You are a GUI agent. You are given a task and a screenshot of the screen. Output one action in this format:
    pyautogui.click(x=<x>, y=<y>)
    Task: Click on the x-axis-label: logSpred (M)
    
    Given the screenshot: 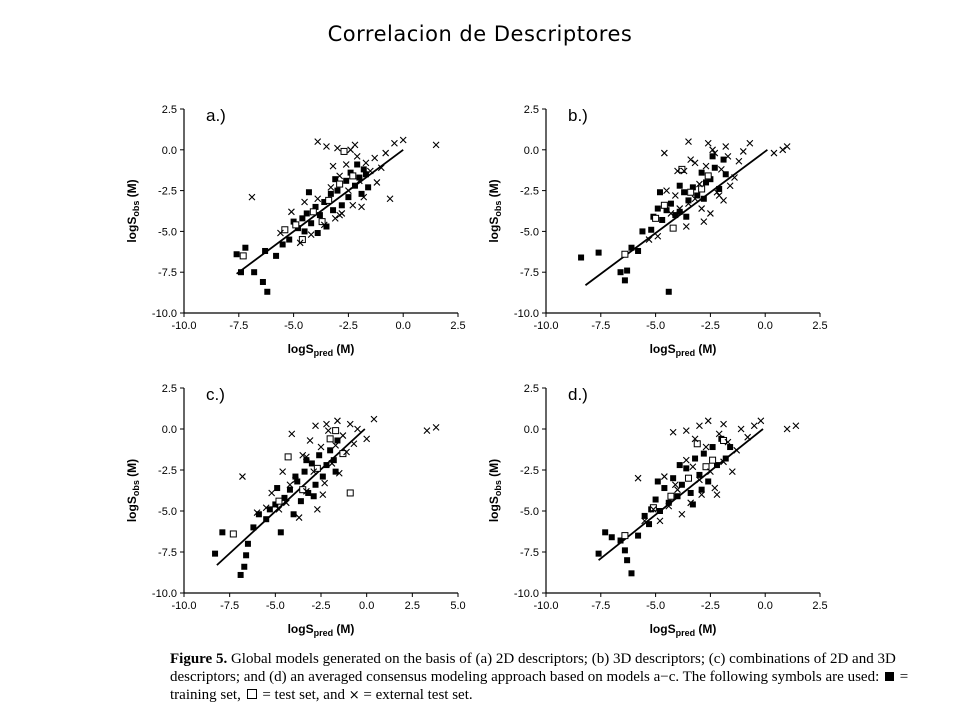 What is the action you would take?
    pyautogui.click(x=321, y=630)
    